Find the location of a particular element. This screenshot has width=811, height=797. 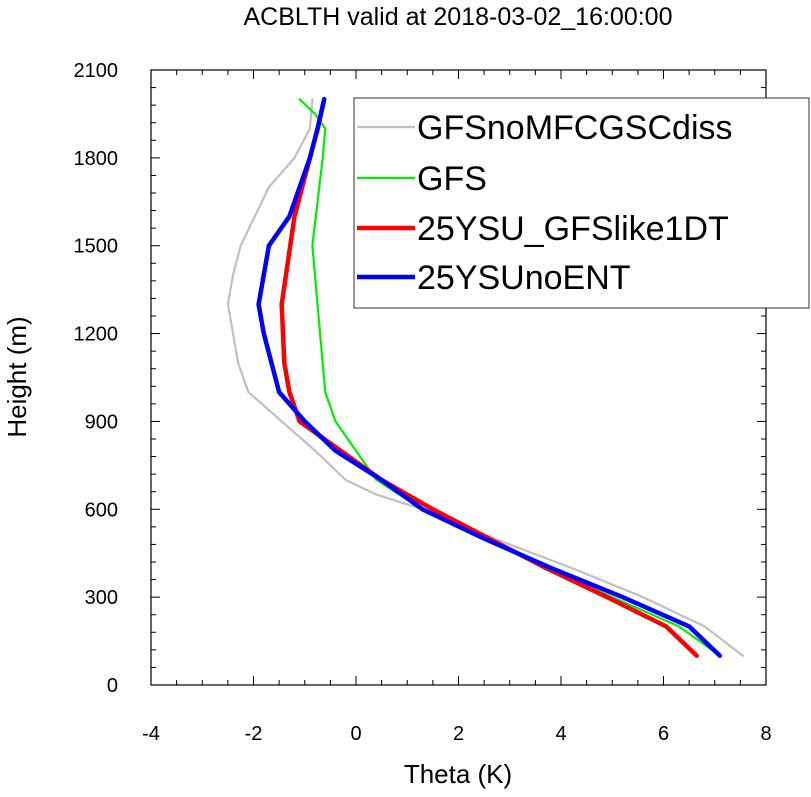

legend-box is located at coordinates (581, 203).